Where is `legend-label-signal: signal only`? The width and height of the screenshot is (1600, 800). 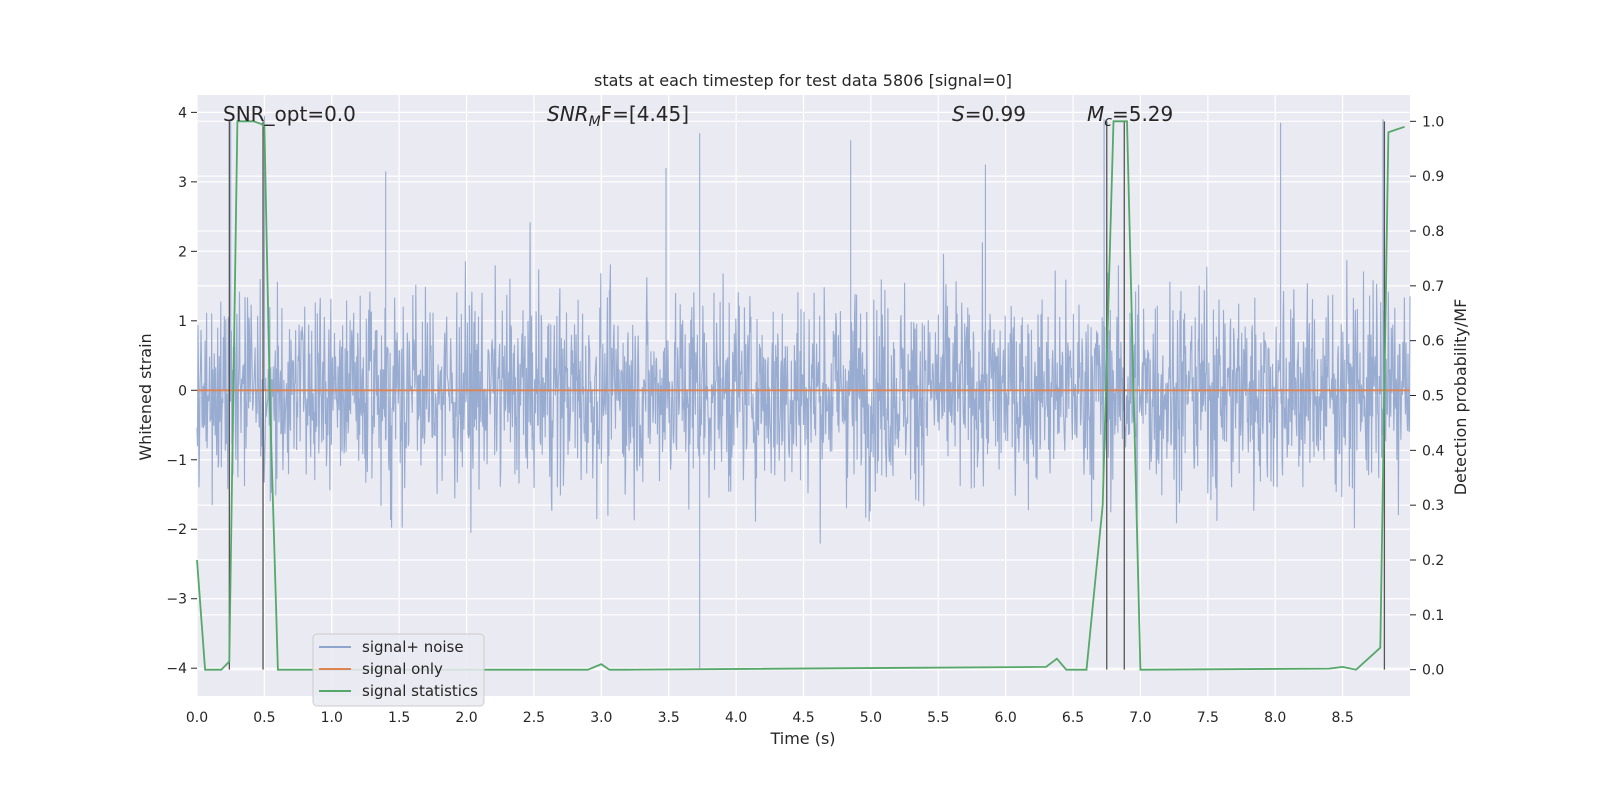 legend-label-signal: signal only is located at coordinates (402, 669).